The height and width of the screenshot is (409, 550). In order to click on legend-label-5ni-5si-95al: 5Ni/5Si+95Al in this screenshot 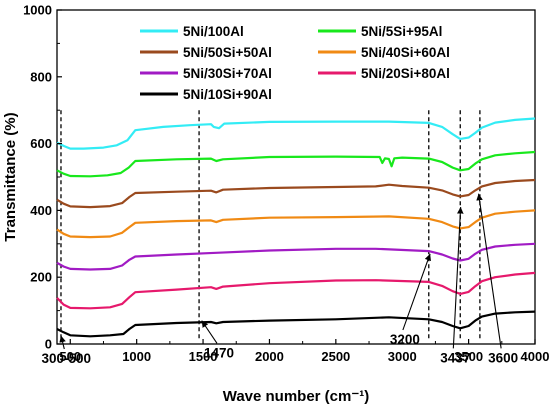, I will do `click(401, 31)`.